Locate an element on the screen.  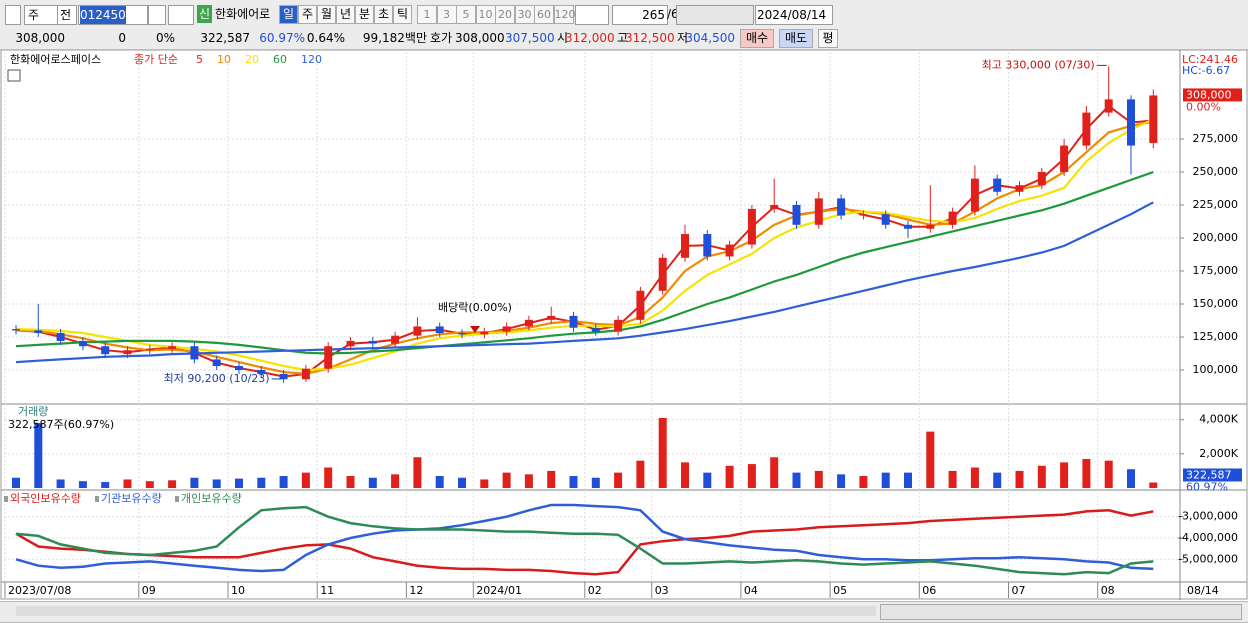
y-tick-label: 275,000 is located at coordinates (1216, 138).